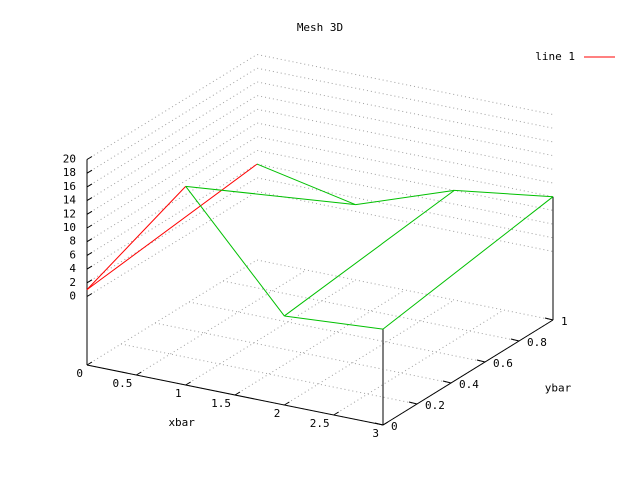 Image resolution: width=640 pixels, height=480 pixels. Describe the element at coordinates (69, 213) in the screenshot. I see `z-tick-label: 12` at that location.